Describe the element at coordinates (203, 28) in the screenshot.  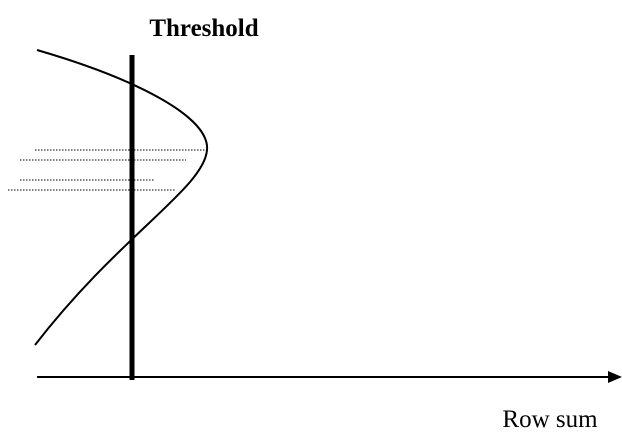
I see `title: Threshold` at that location.